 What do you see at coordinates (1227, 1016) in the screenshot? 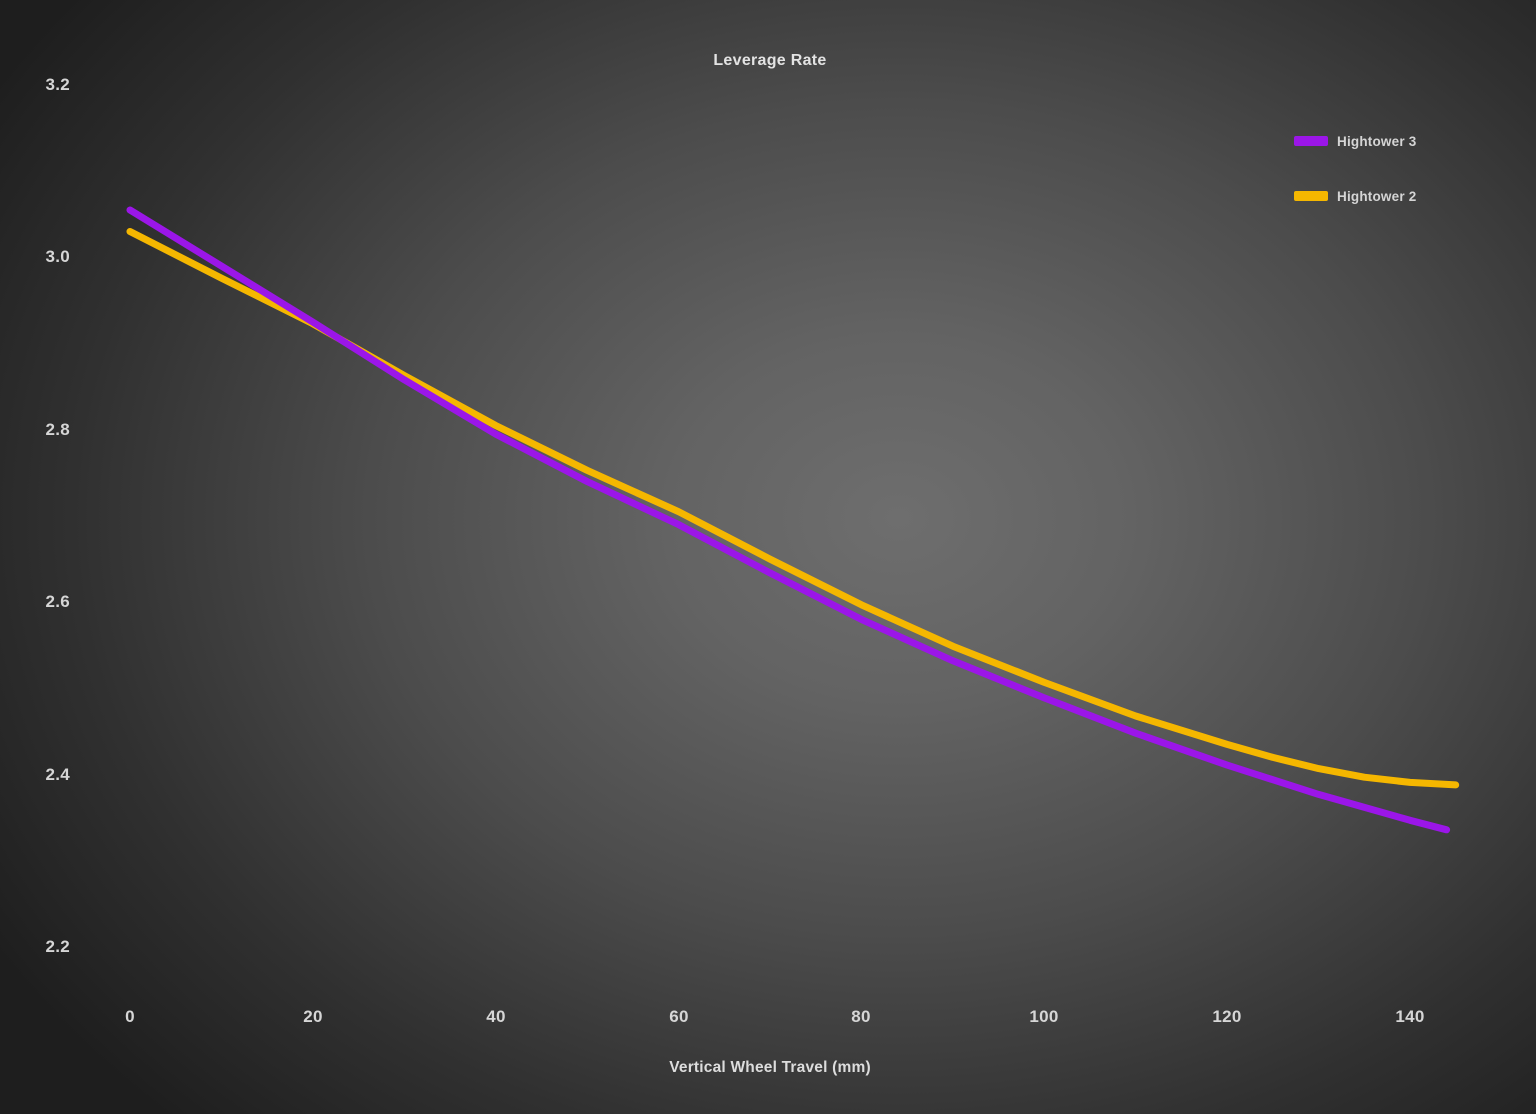
I see `x-tick-label: 120` at bounding box center [1227, 1016].